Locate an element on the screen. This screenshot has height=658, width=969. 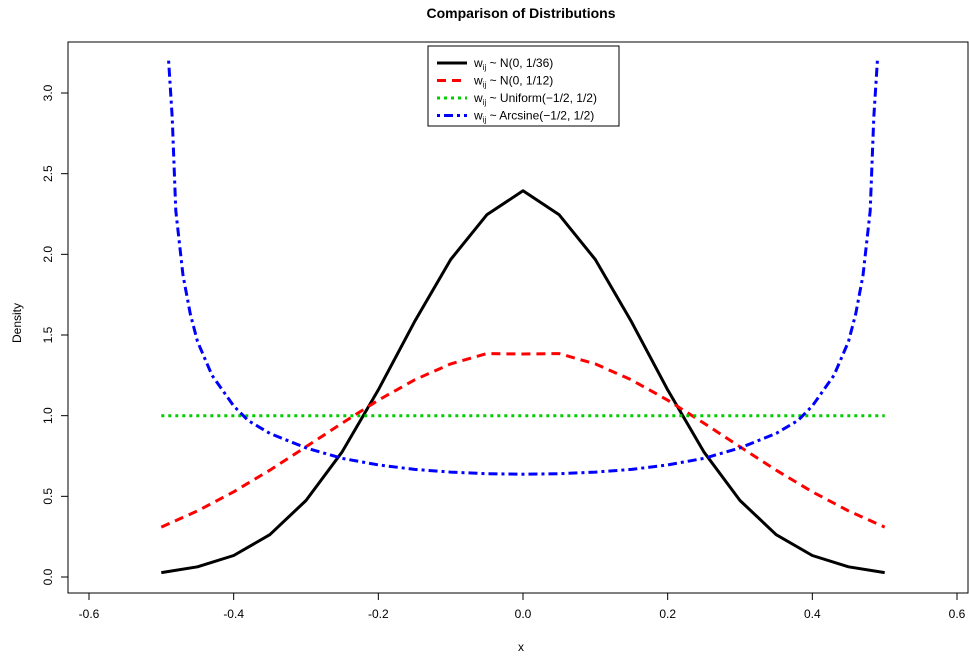
legend-box is located at coordinates (523, 86).